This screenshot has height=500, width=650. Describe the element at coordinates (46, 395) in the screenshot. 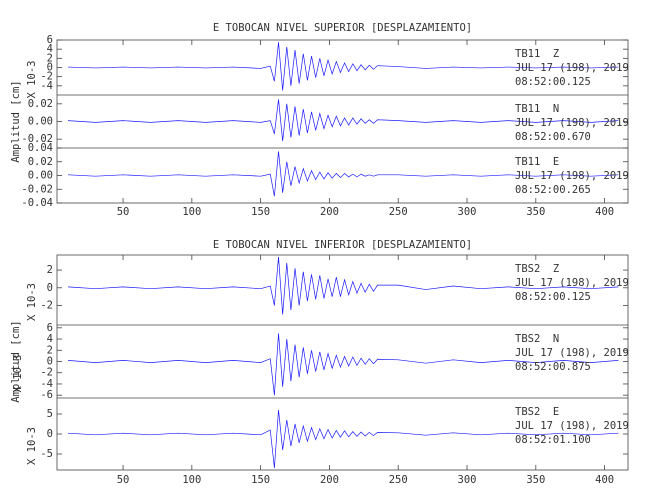

I see `y-tick-label: -6` at that location.